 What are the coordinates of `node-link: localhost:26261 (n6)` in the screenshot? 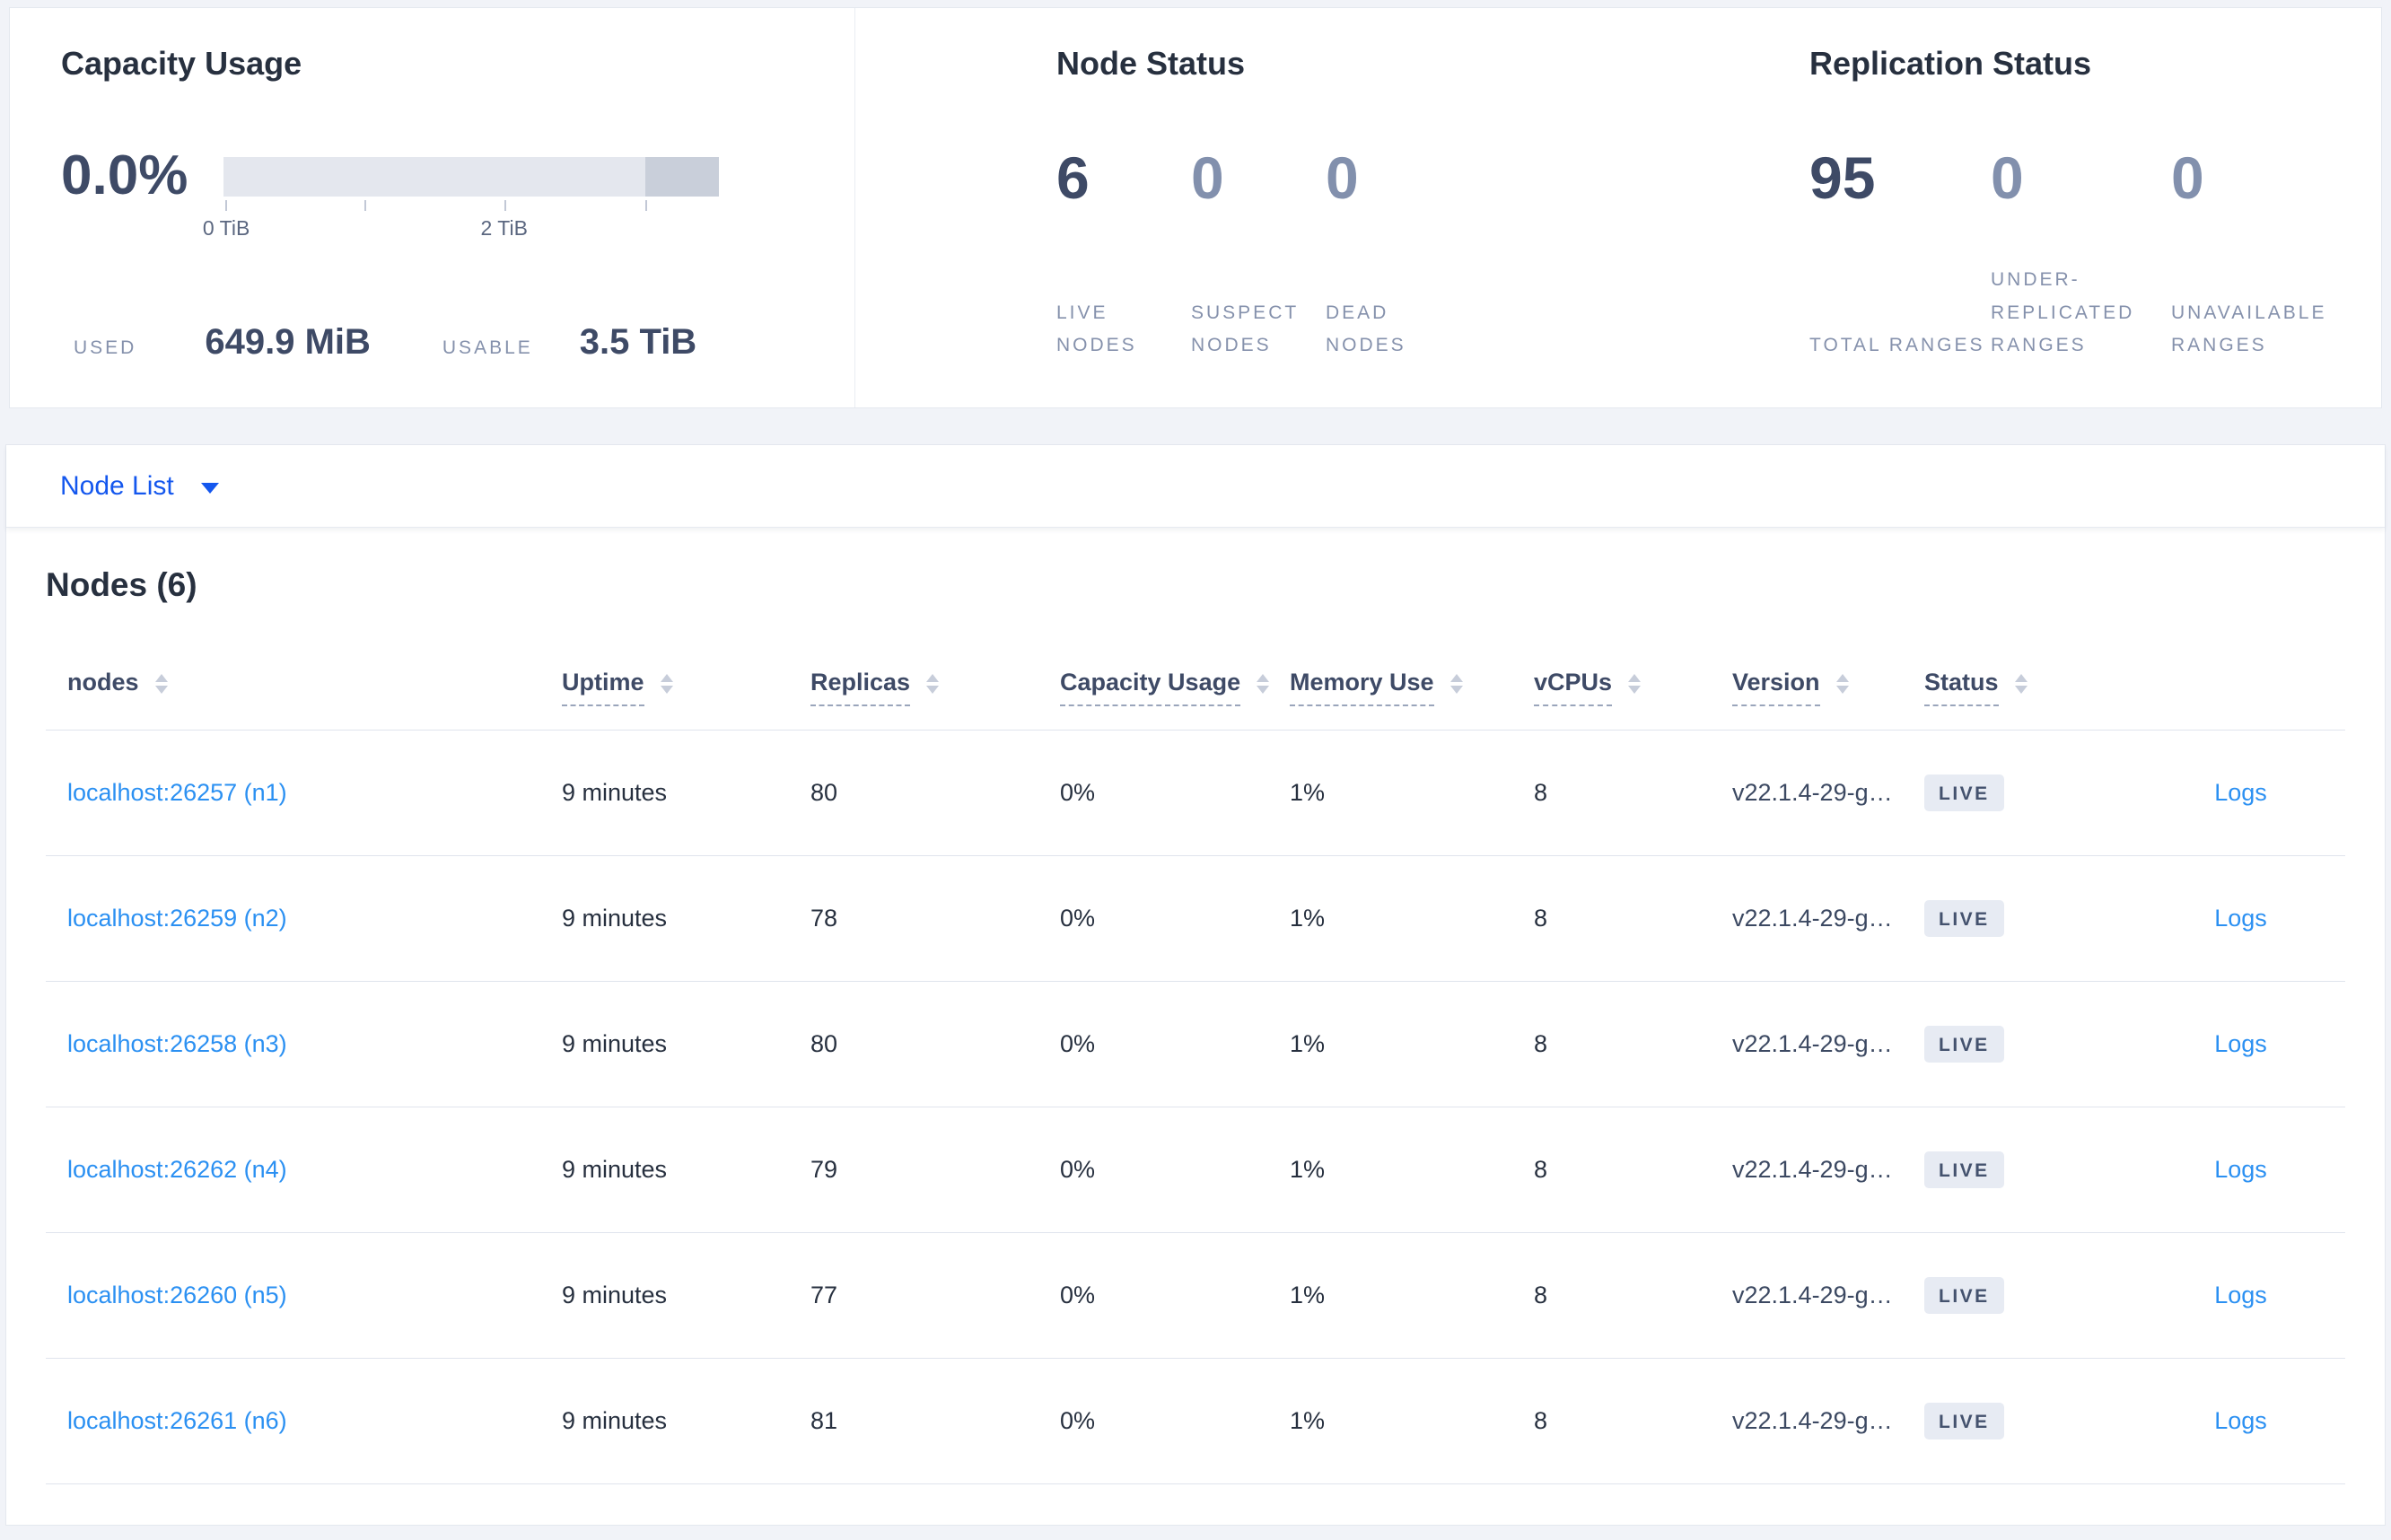 It's located at (177, 1420).